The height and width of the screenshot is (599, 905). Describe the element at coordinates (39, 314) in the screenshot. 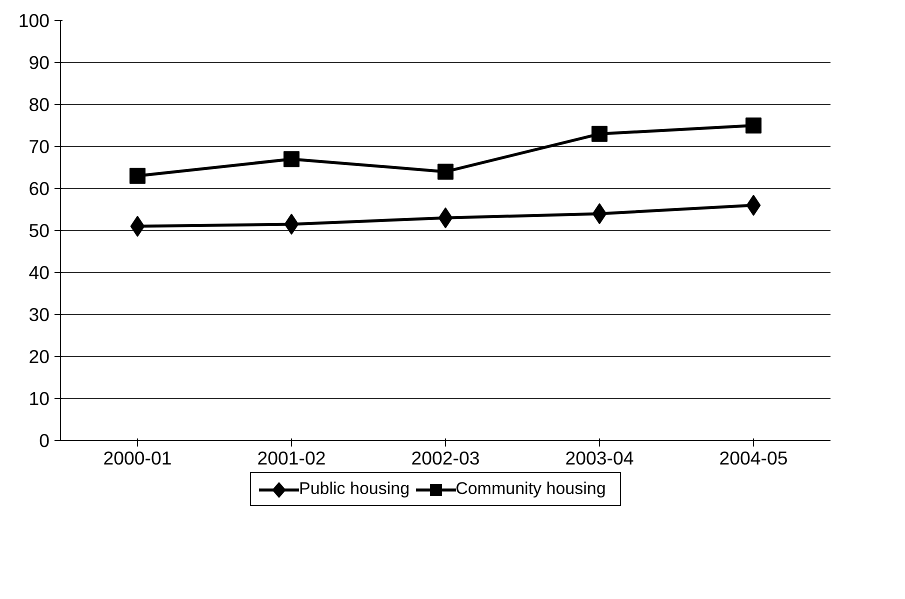

I see `y-tick-label: 30` at that location.